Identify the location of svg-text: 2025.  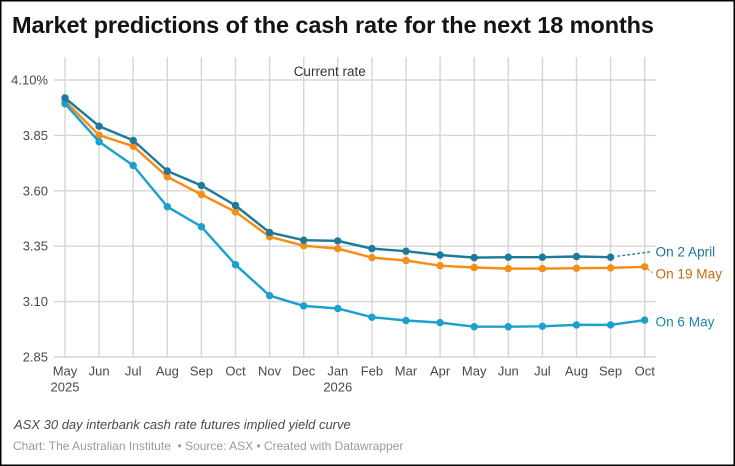
(65, 387).